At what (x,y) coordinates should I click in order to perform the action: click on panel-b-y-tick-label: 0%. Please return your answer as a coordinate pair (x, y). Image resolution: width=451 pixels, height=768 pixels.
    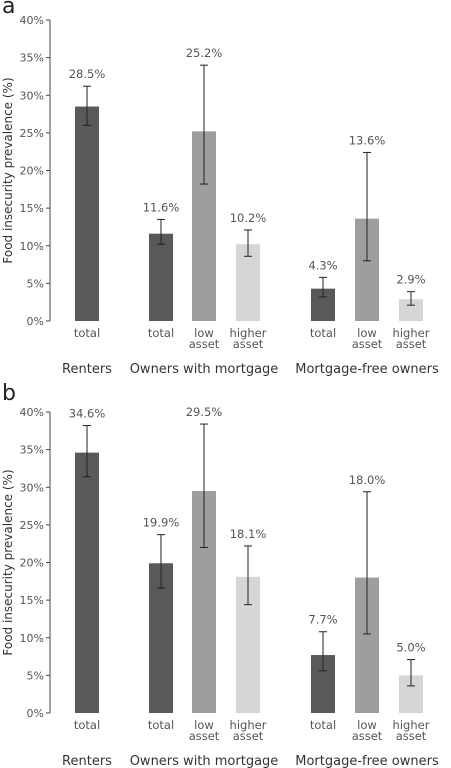
    Looking at the image, I should click on (35, 713).